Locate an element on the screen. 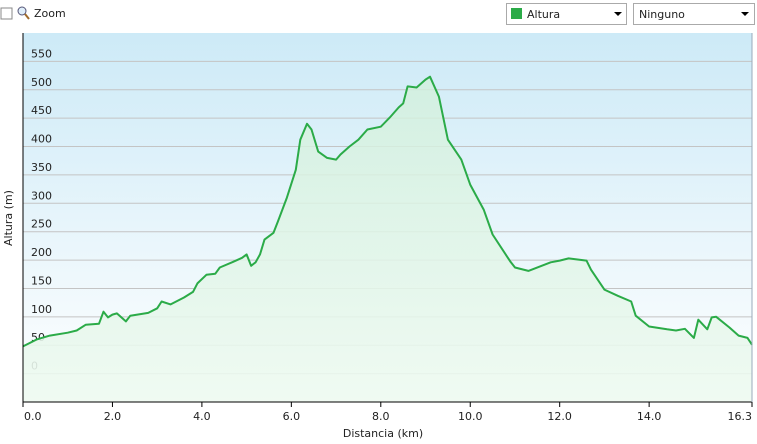 The height and width of the screenshot is (444, 757). y-tick-label: 350 is located at coordinates (41, 167).